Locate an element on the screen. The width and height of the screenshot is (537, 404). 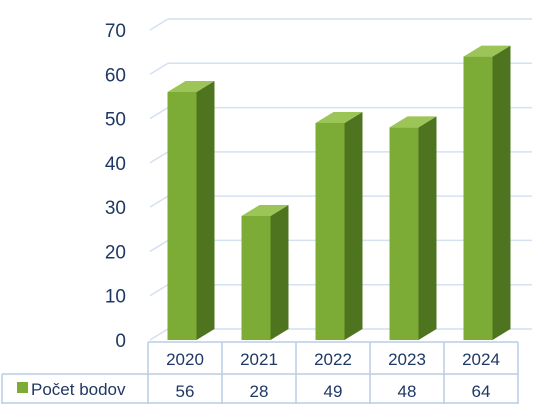
y-tick-label: 60 is located at coordinates (115, 75).